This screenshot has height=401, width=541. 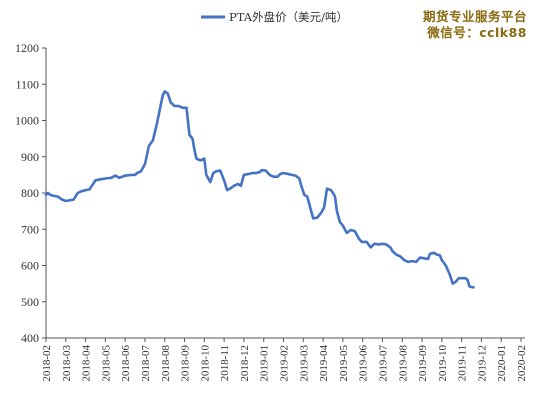 What do you see at coordinates (474, 16) in the screenshot?
I see `watermark-line-1: 期货专业服务平台` at bounding box center [474, 16].